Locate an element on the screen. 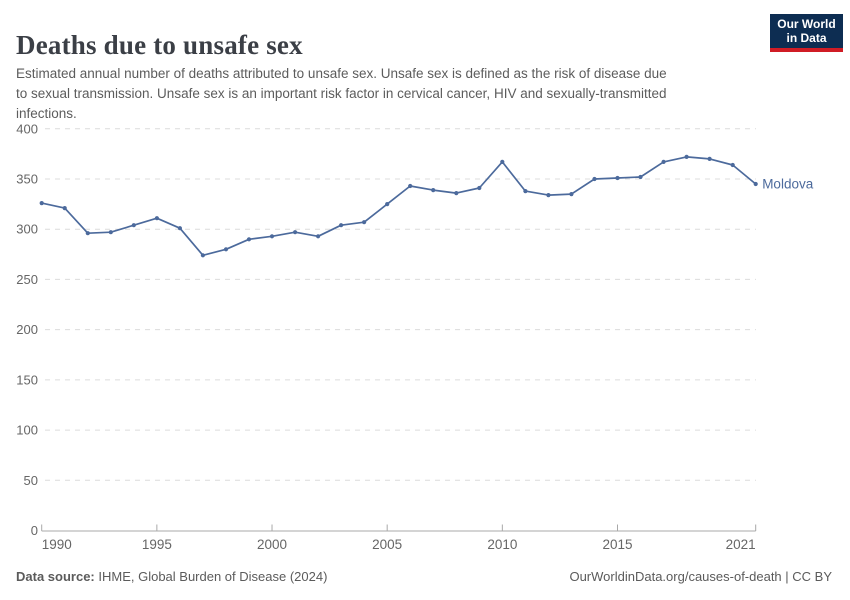 The image size is (850, 600). data-point-1994 is located at coordinates (133, 225).